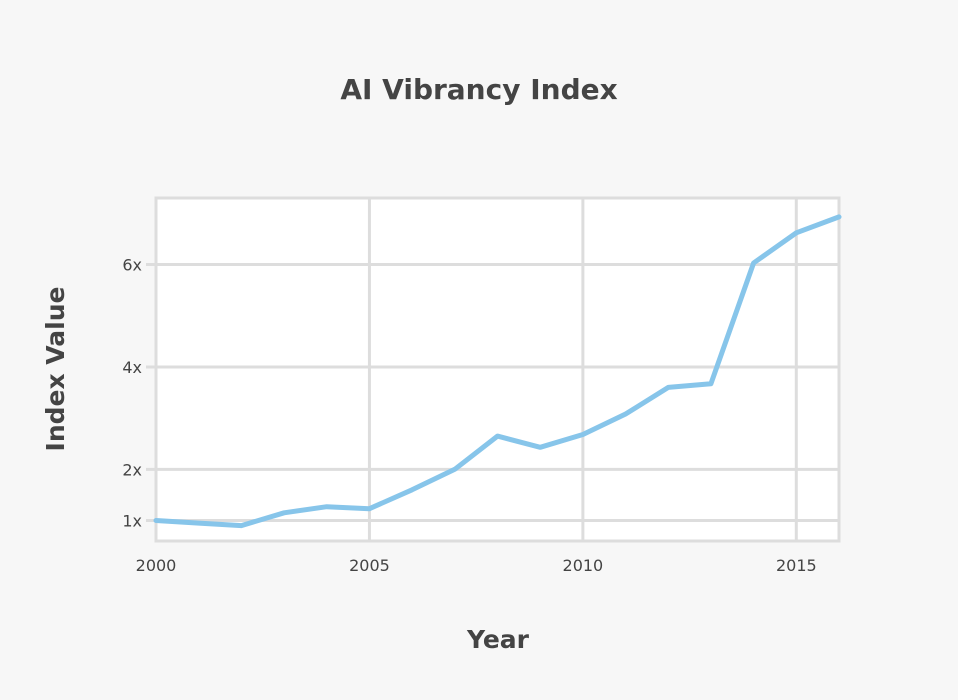  What do you see at coordinates (583, 565) in the screenshot?
I see `x-tick-label: 2010` at bounding box center [583, 565].